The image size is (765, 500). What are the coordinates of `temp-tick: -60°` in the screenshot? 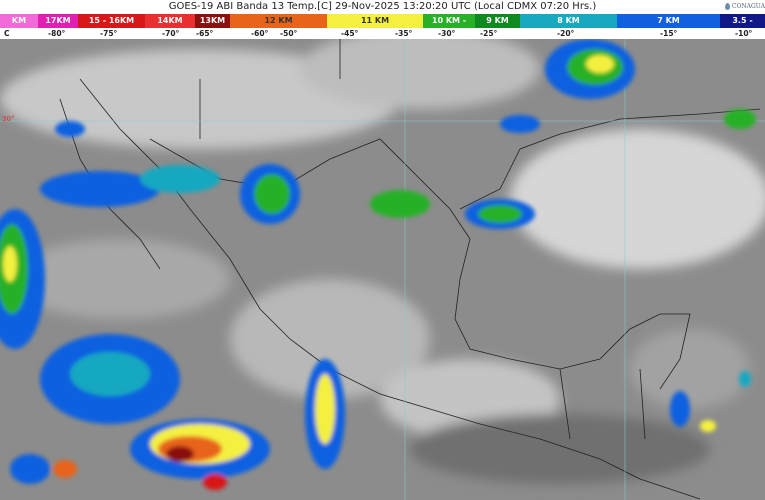 It's located at (260, 33).